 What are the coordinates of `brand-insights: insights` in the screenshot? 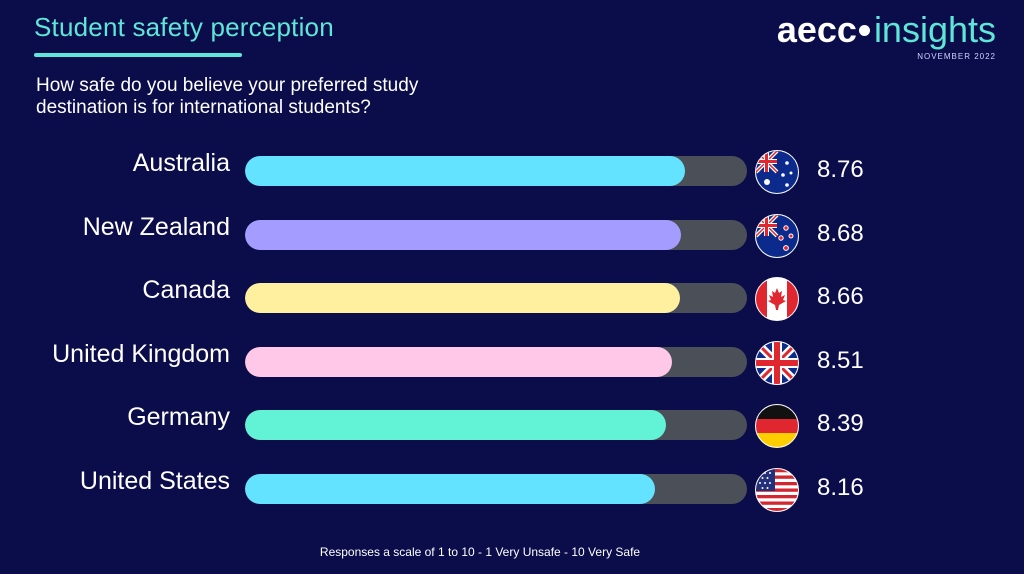 It's located at (934, 29).